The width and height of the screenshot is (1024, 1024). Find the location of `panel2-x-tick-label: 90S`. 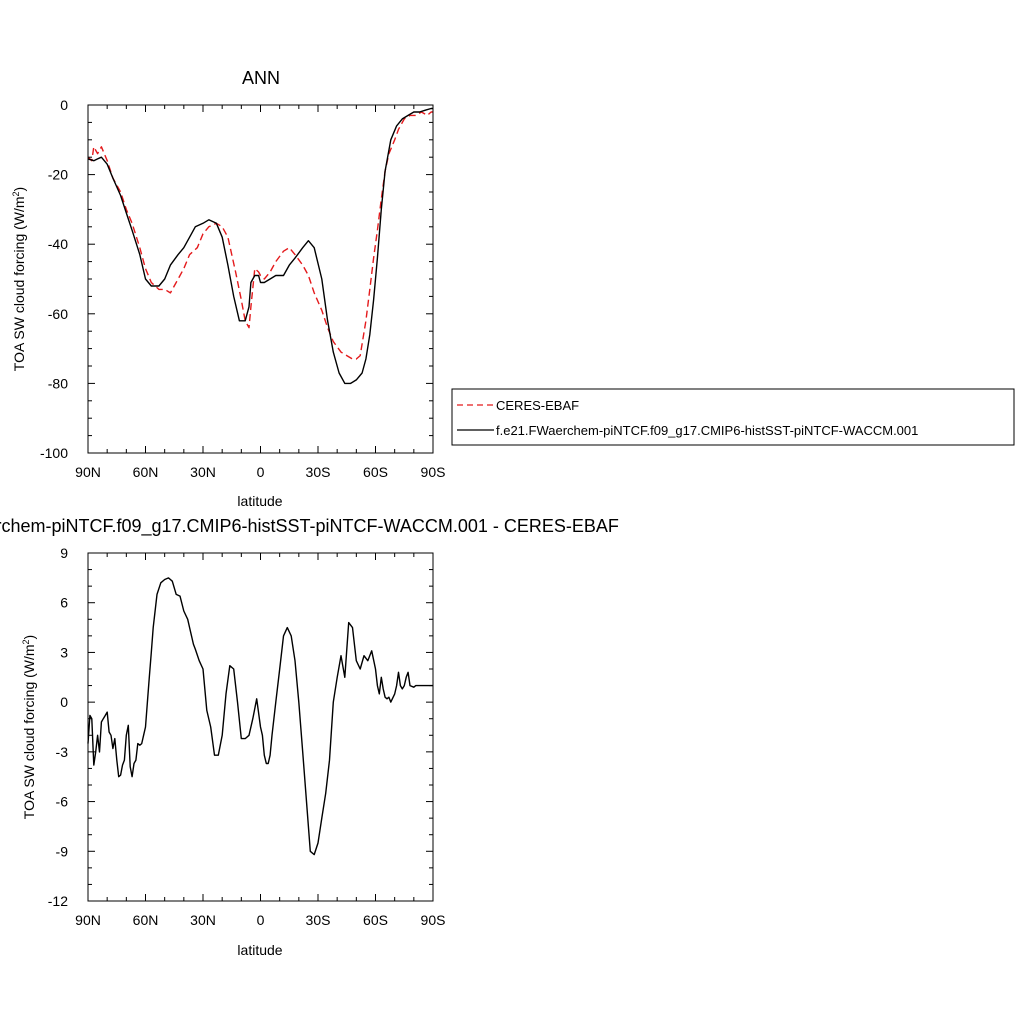

panel2-x-tick-label: 90S is located at coordinates (433, 920).